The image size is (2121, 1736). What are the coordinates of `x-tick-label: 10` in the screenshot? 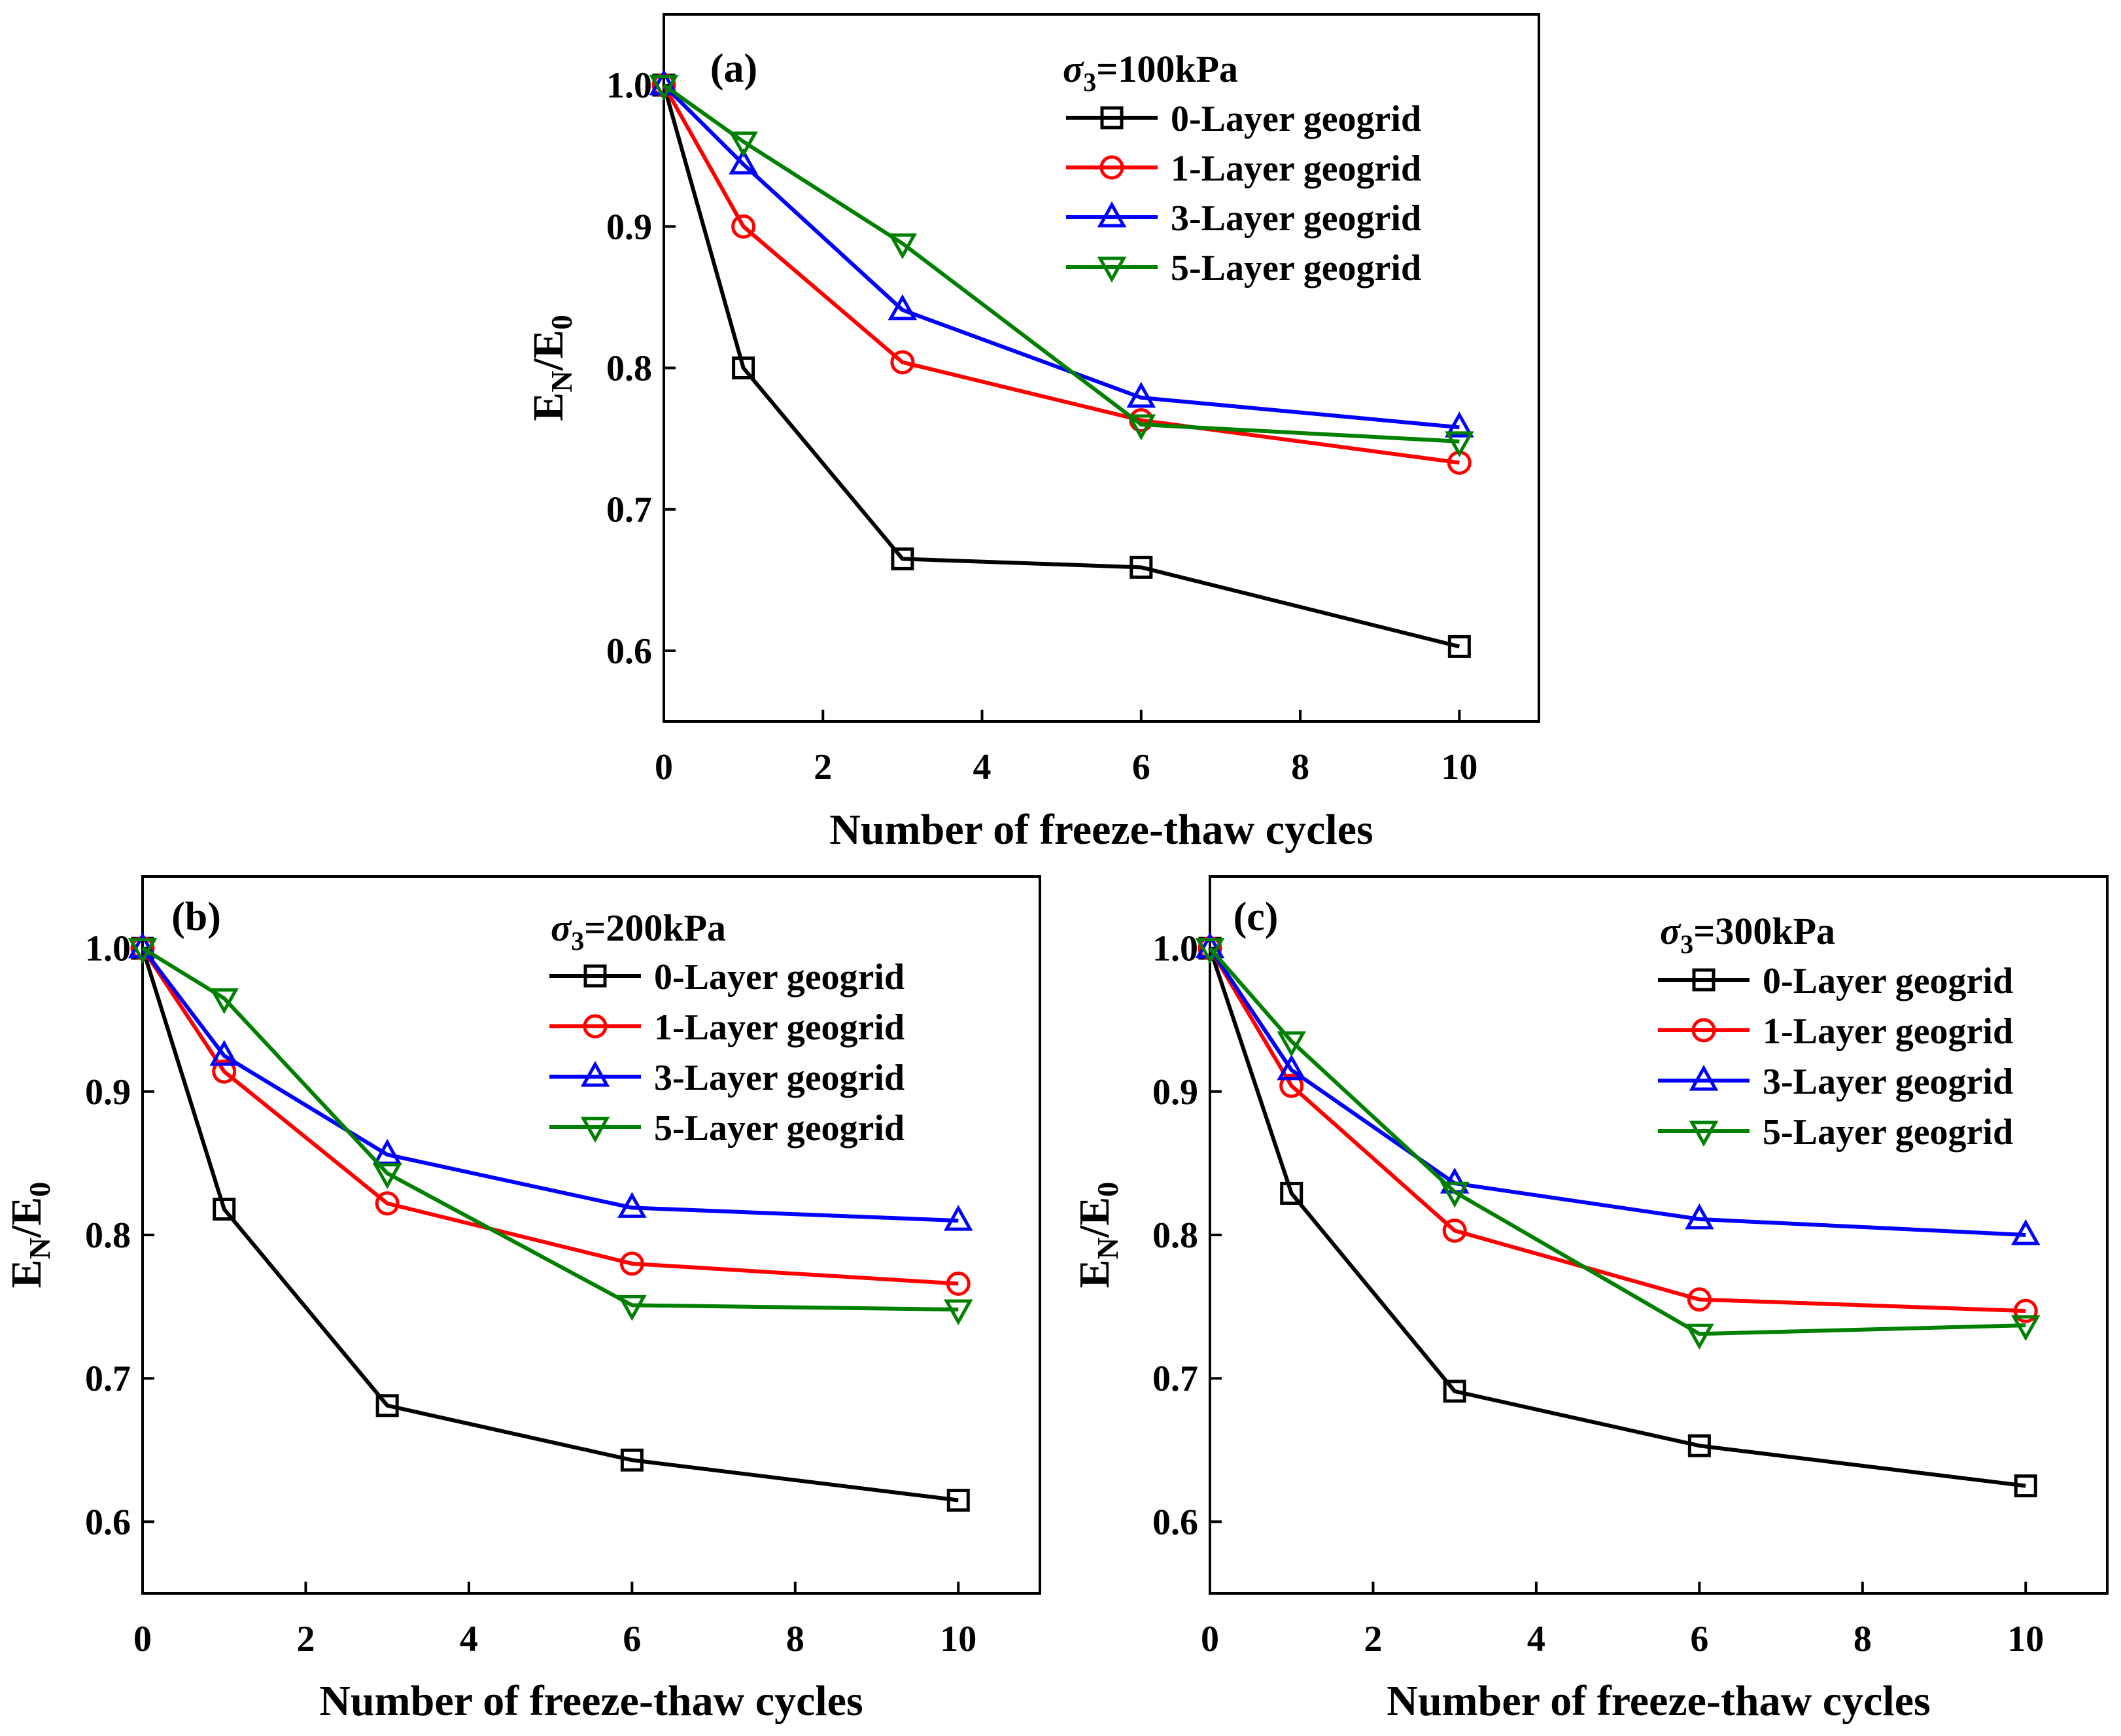 It's located at (1459, 767).